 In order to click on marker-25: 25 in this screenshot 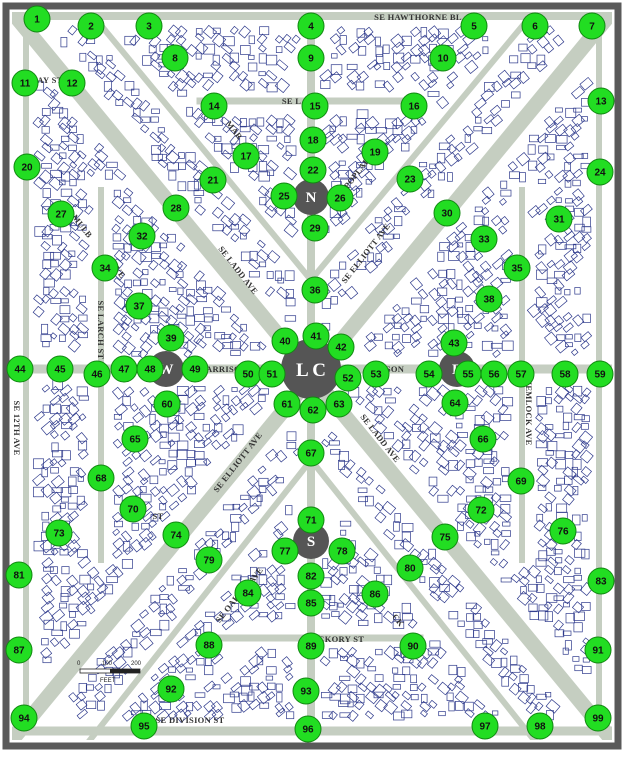, I will do `click(284, 196)`.